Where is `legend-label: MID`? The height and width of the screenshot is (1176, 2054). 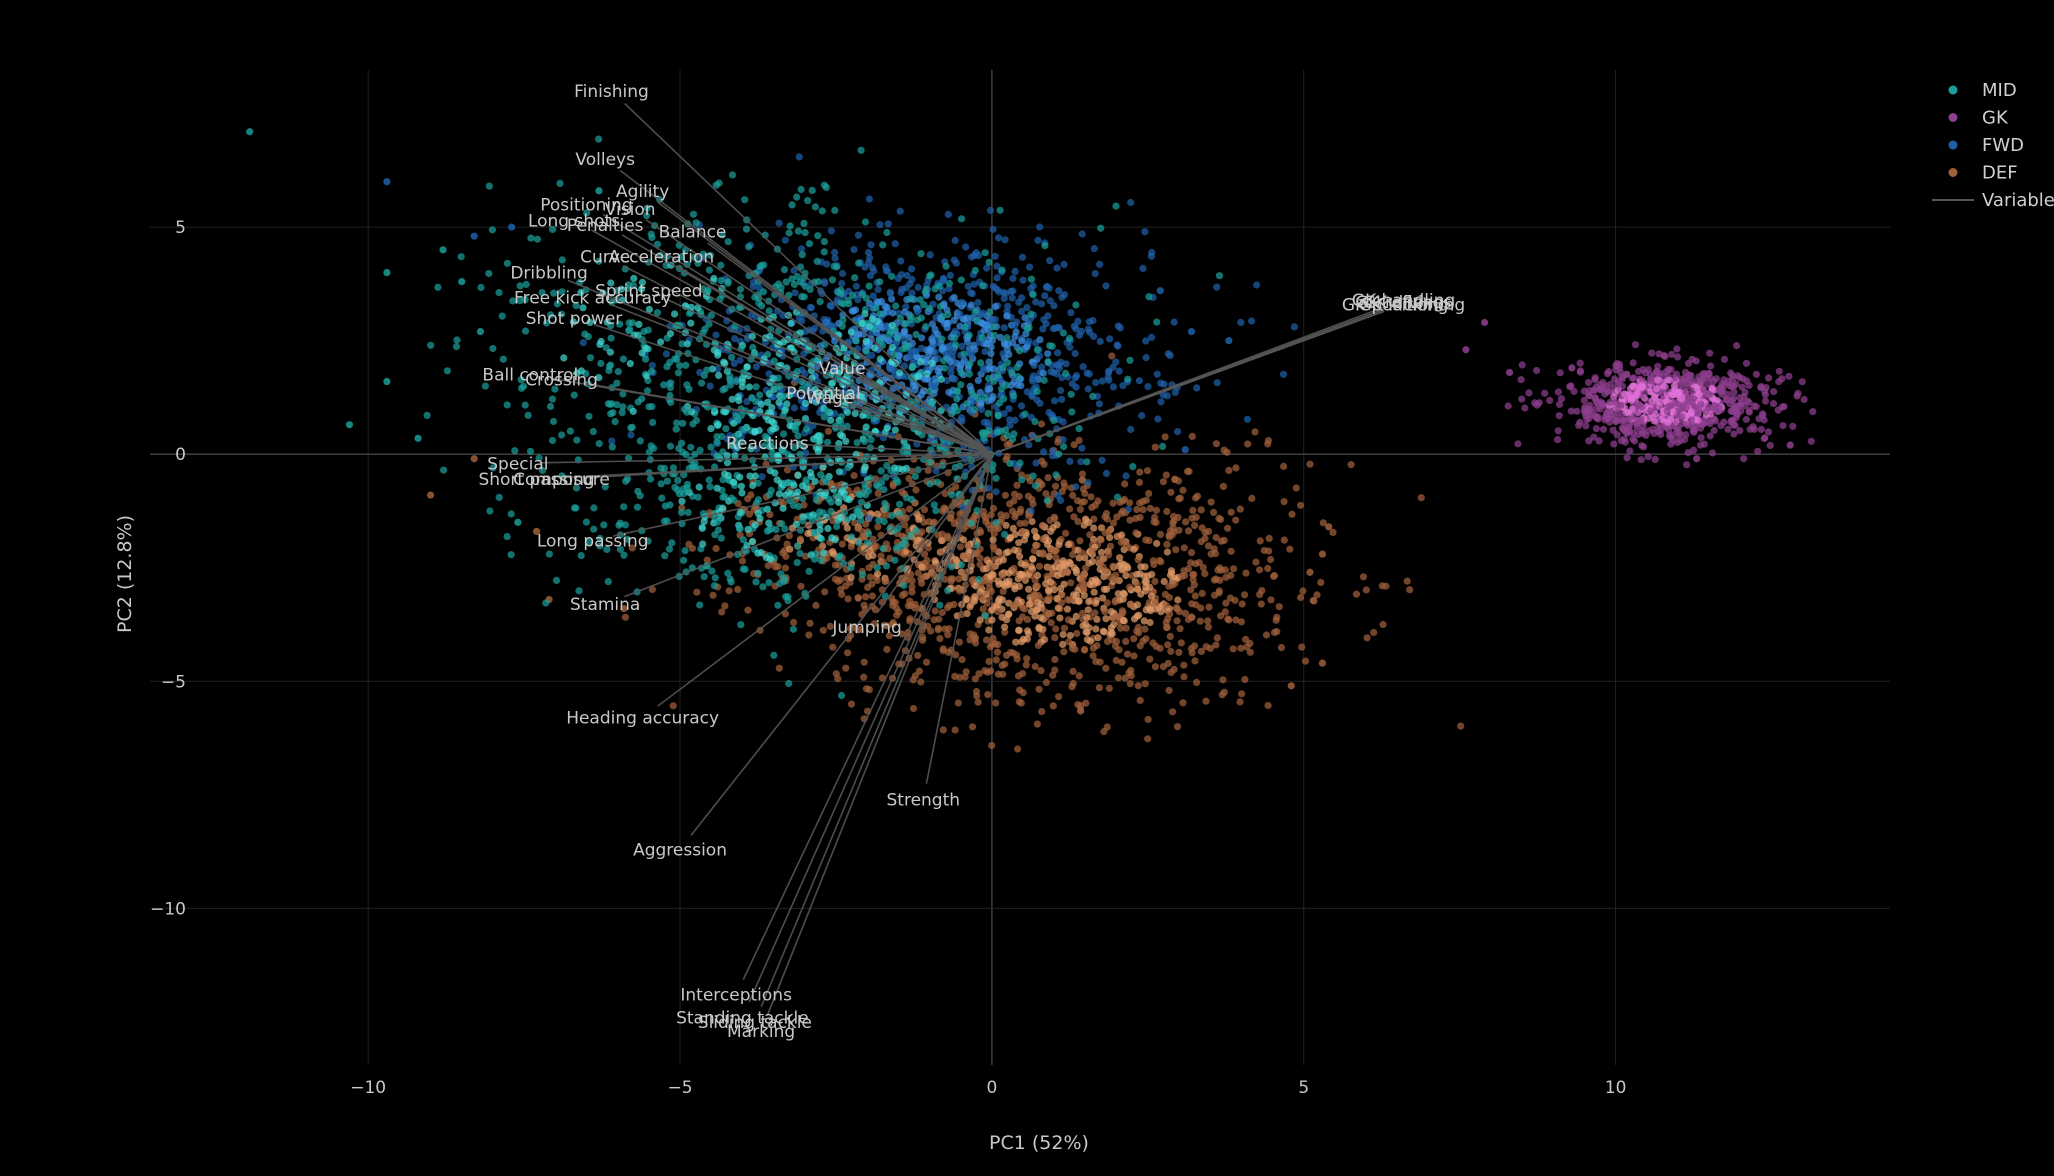 legend-label: MID is located at coordinates (1999, 90).